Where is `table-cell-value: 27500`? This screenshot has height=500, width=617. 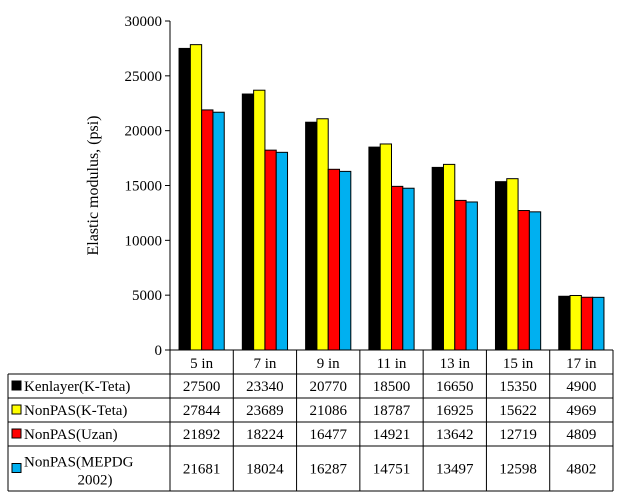
table-cell-value: 27500 is located at coordinates (202, 387).